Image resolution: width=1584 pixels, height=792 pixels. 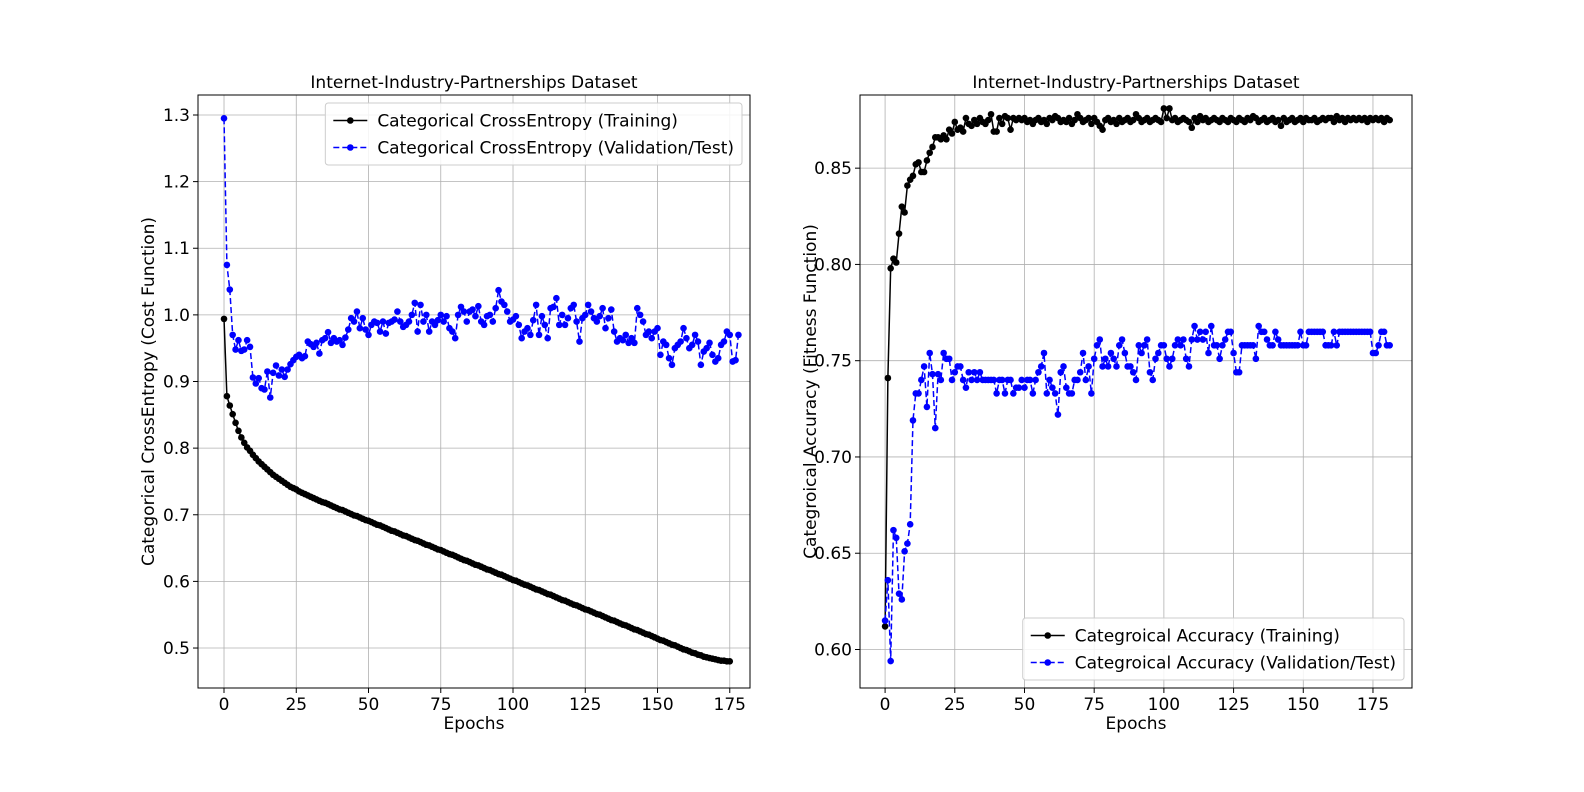 I want to click on y-tick-label: 0.65, so click(x=833, y=554).